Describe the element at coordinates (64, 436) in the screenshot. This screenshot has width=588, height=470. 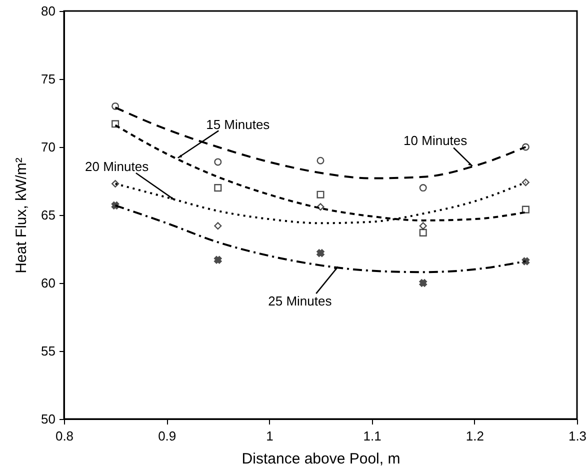
I see `x-tick-label: 0.8` at that location.